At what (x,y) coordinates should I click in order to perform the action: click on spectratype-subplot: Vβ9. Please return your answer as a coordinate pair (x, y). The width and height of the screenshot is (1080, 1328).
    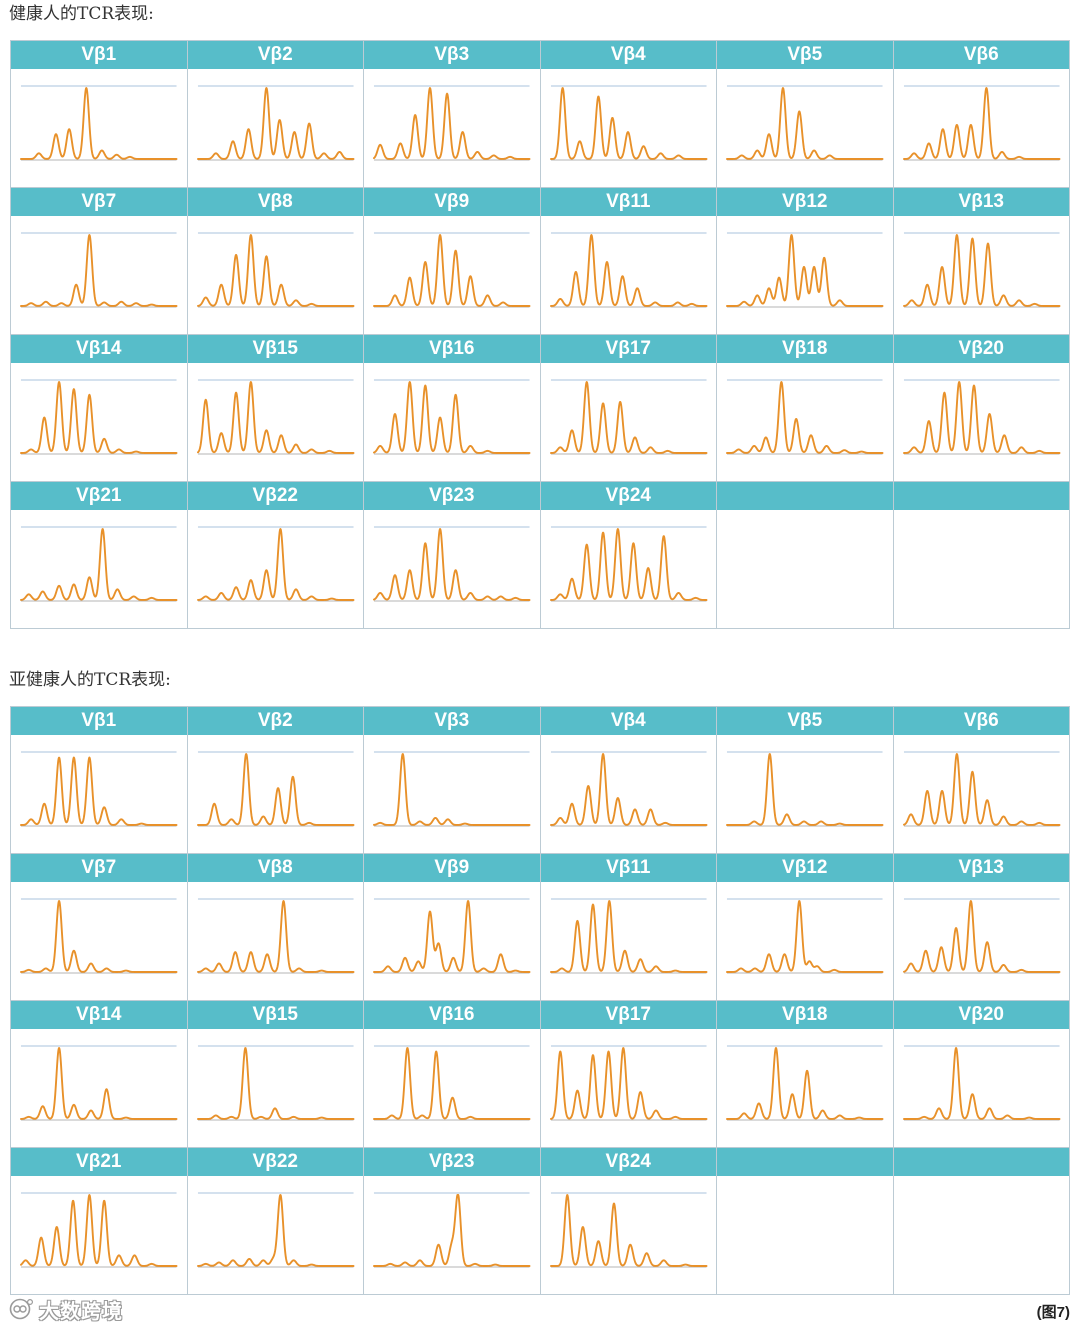
    Looking at the image, I should click on (452, 261).